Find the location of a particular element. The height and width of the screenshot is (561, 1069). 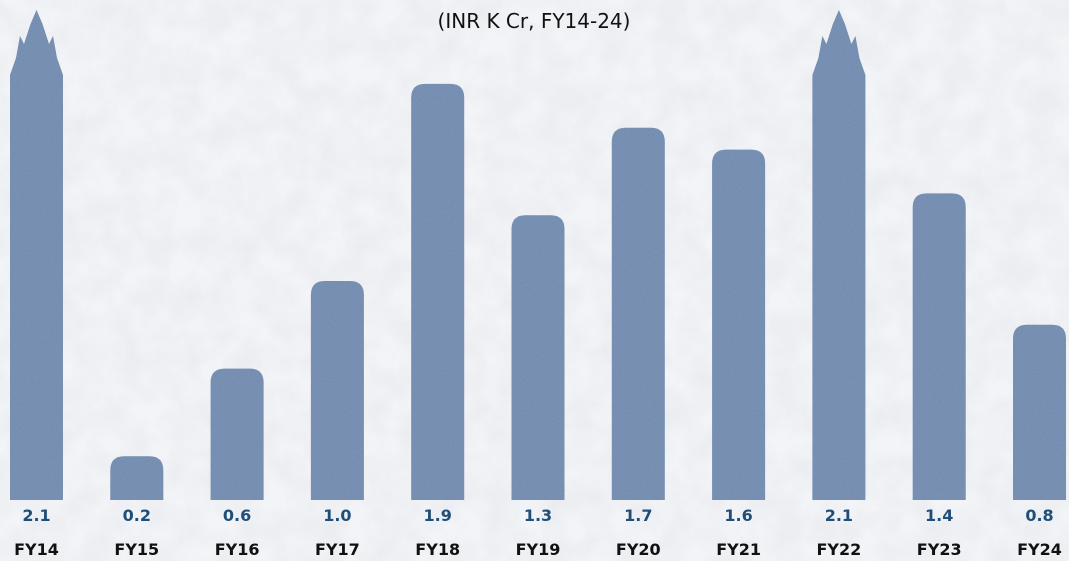

bar-fy17 is located at coordinates (337, 390).